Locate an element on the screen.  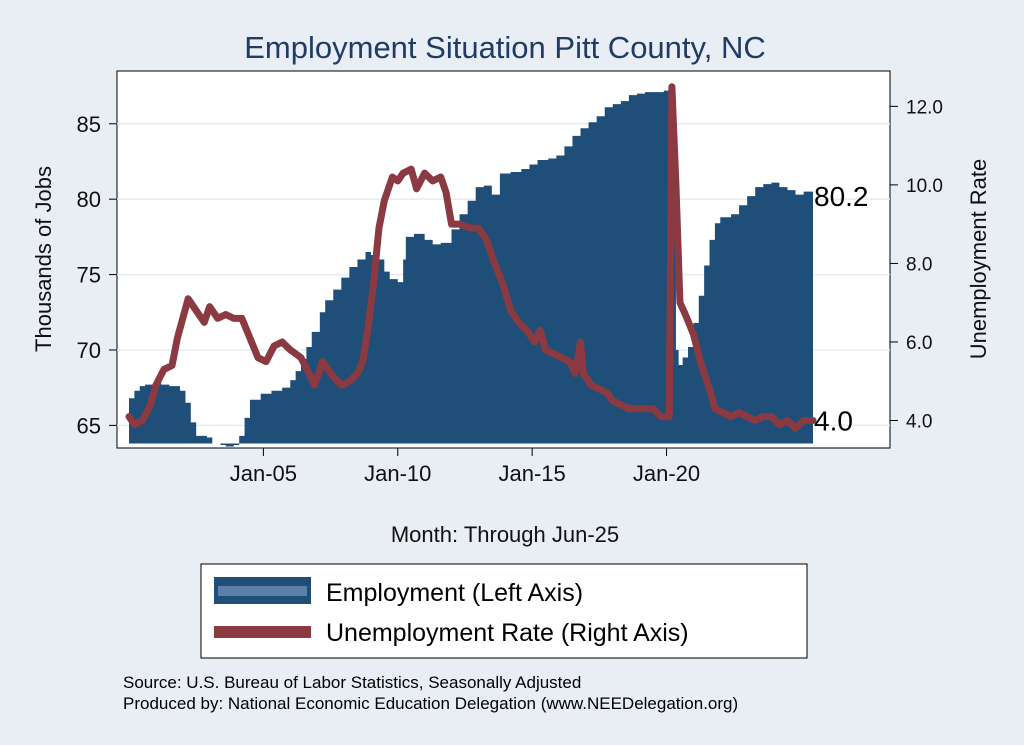
left-tick-label: 75 is located at coordinates (89, 275).